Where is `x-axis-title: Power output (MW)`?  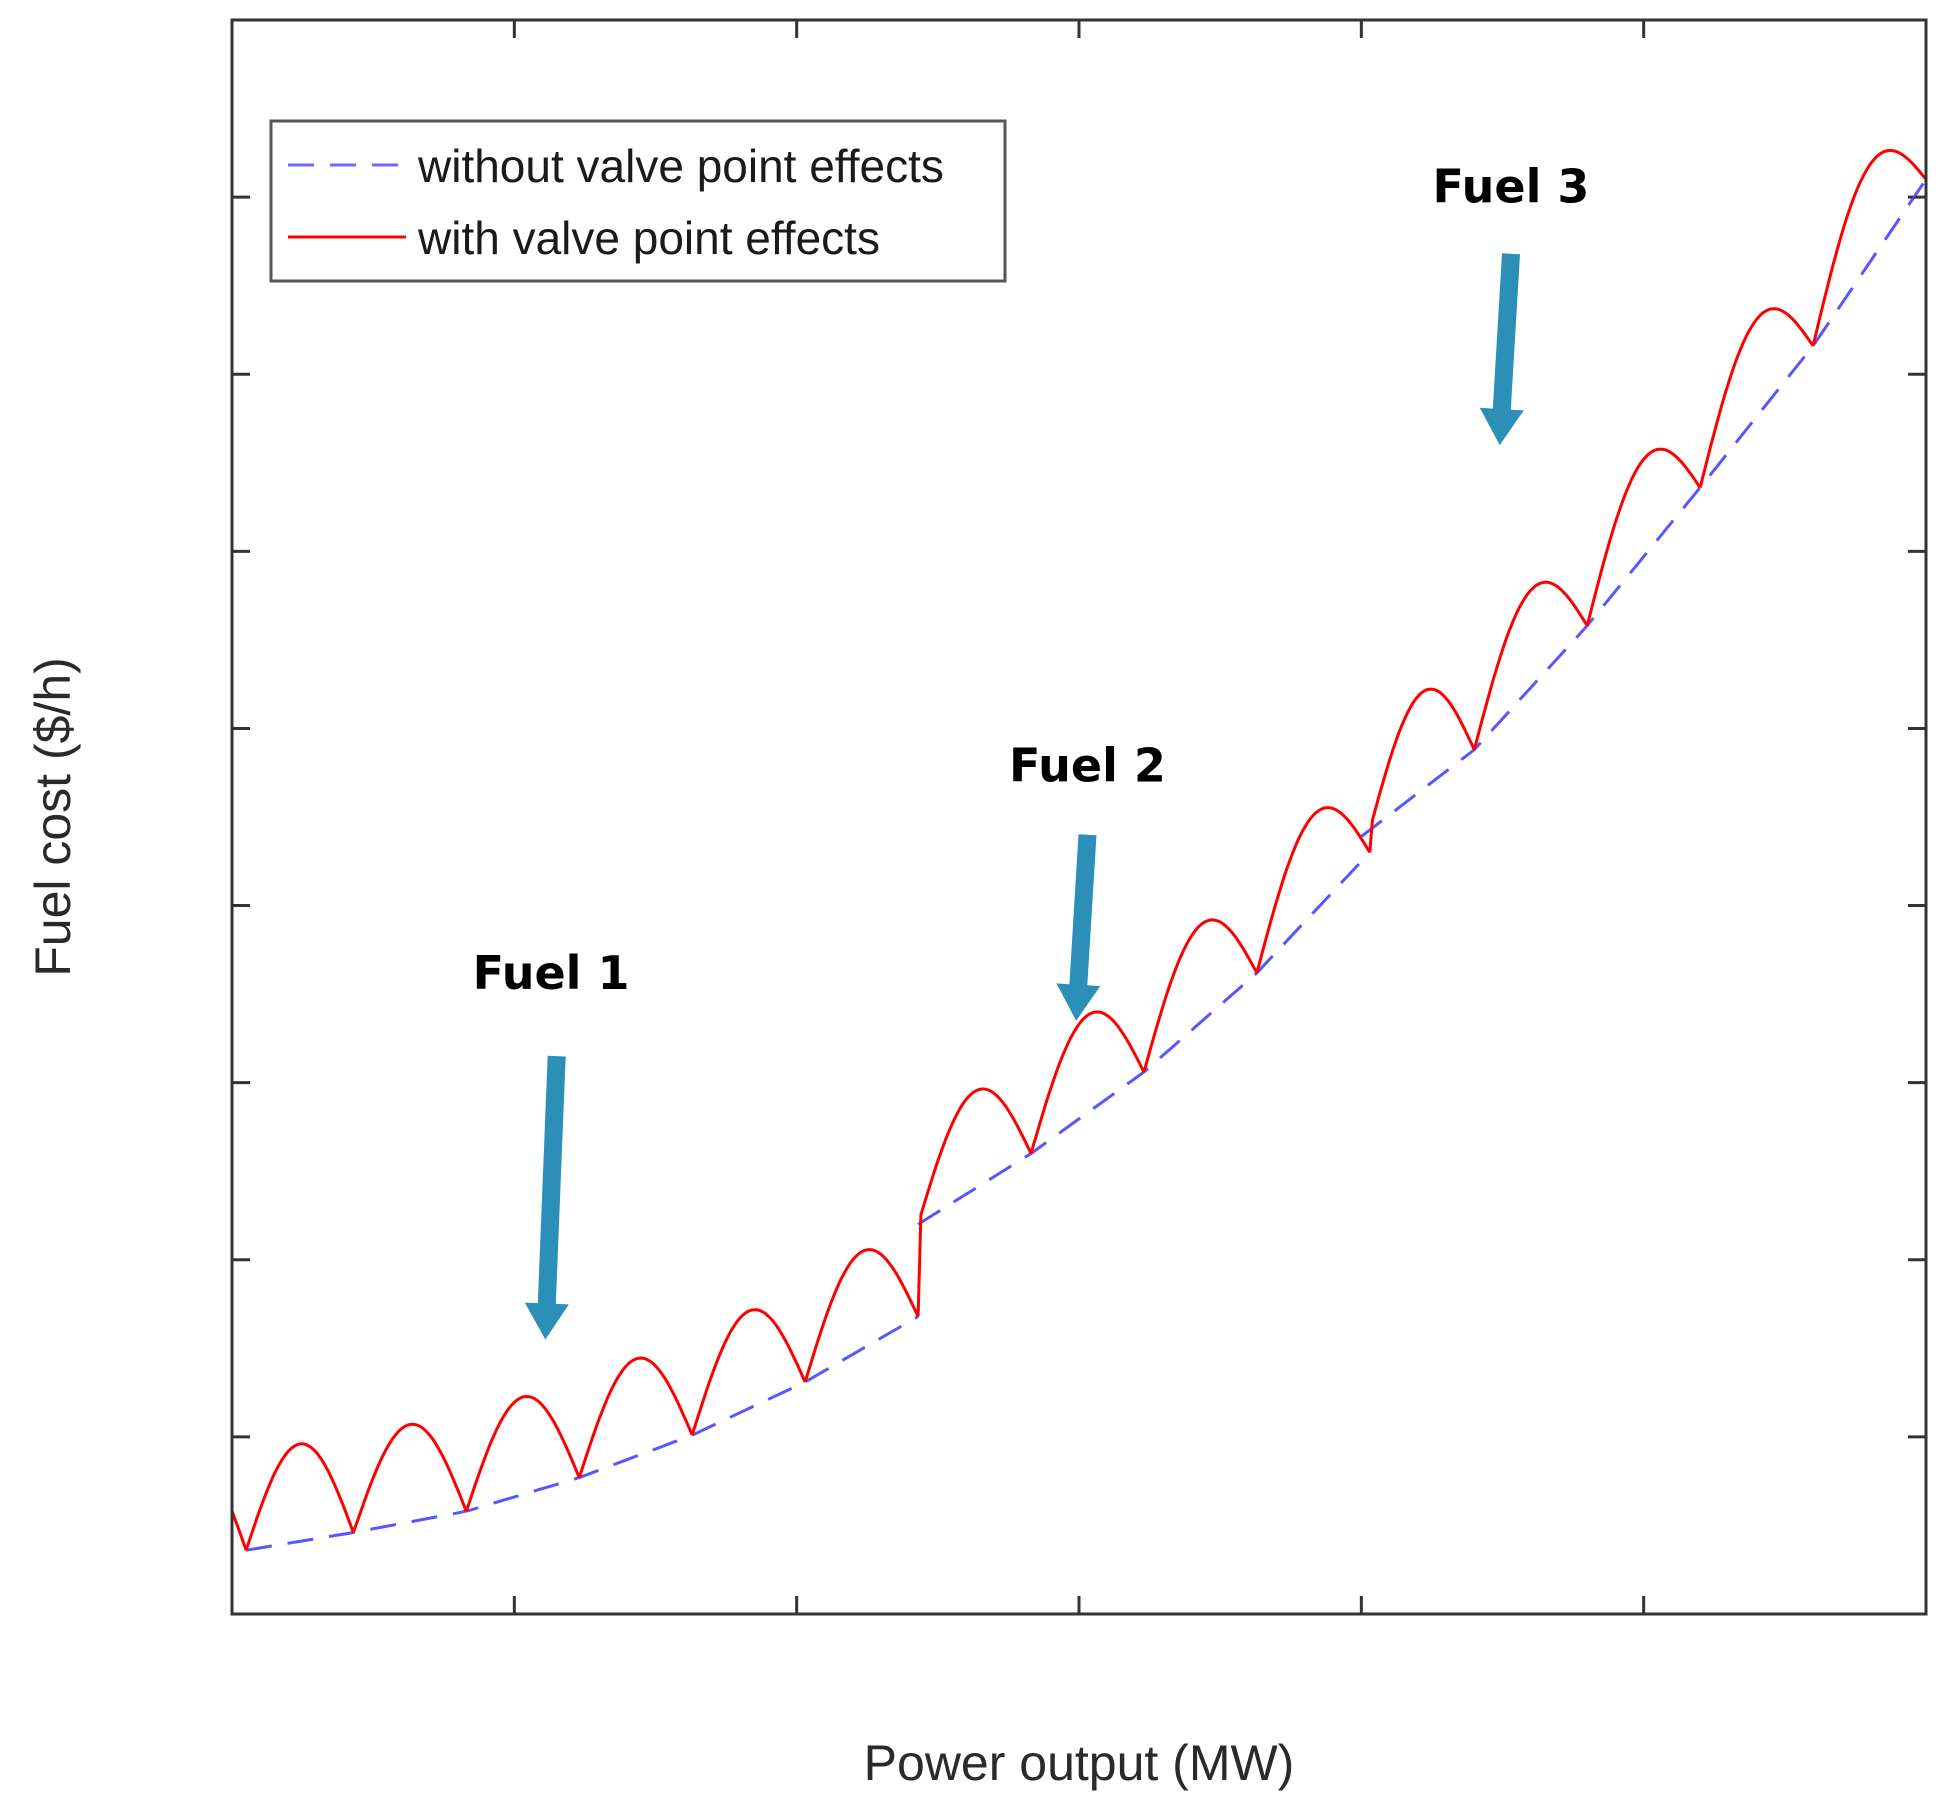 x-axis-title: Power output (MW) is located at coordinates (1079, 1763).